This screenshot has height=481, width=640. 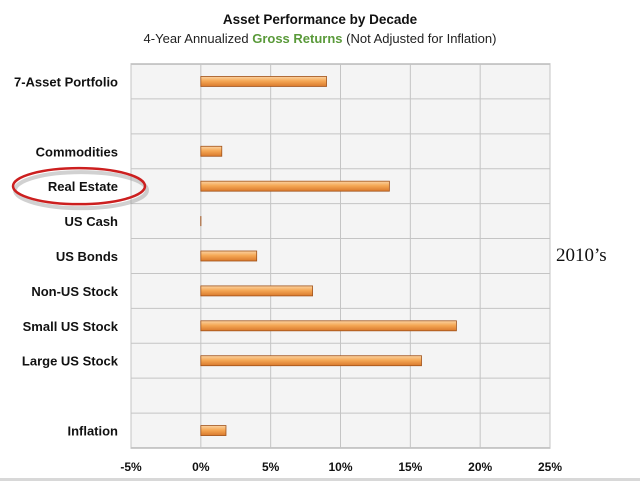 I want to click on highlight-ellipse, so click(x=79, y=186).